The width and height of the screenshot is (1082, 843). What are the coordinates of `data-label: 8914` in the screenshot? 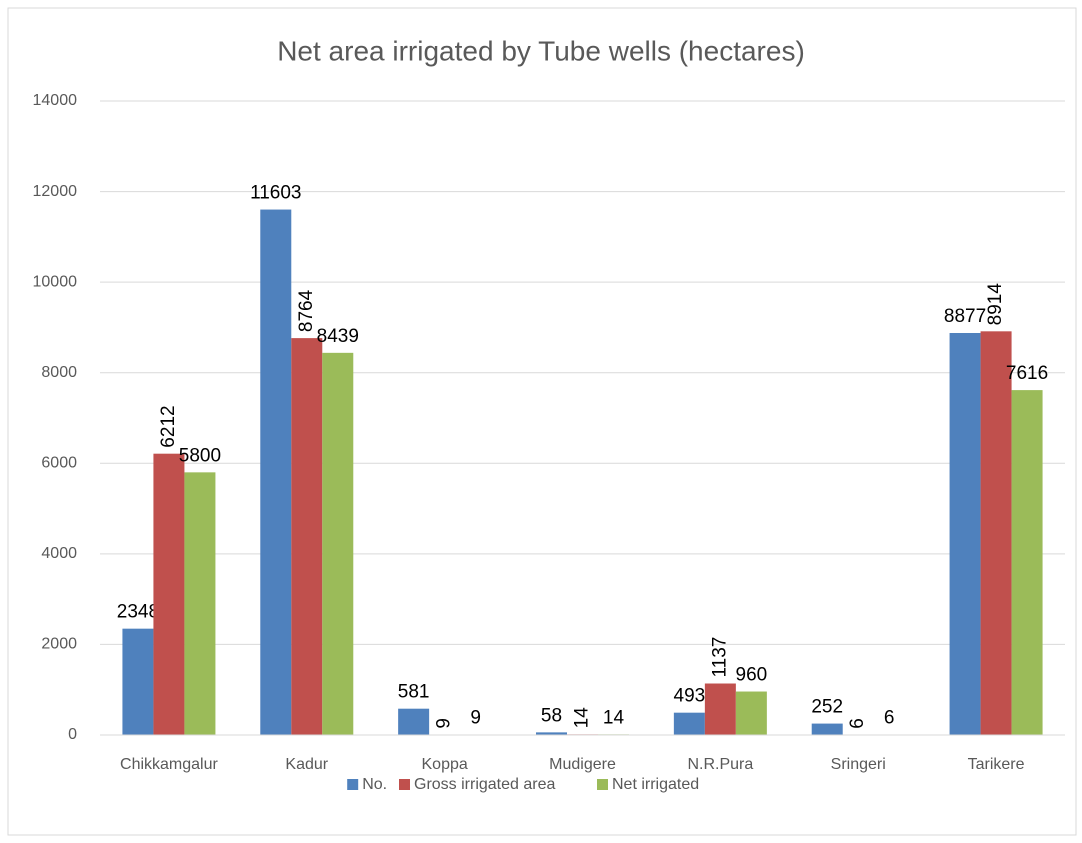 It's located at (995, 304).